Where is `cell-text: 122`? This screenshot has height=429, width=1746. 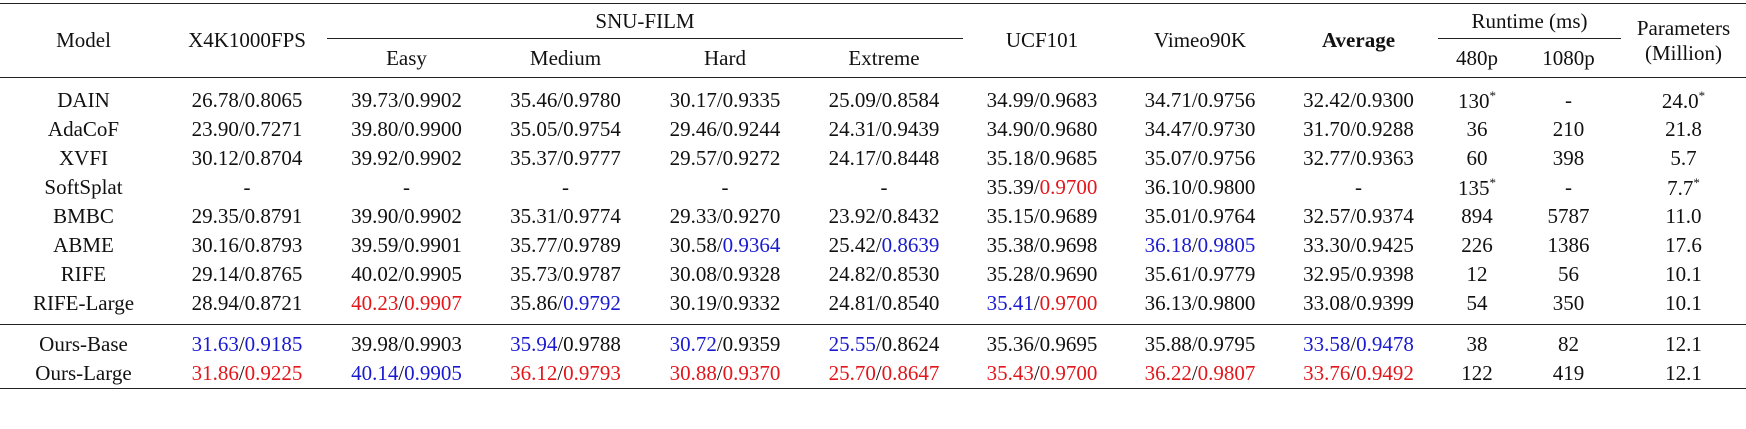
cell-text: 122 is located at coordinates (1477, 373).